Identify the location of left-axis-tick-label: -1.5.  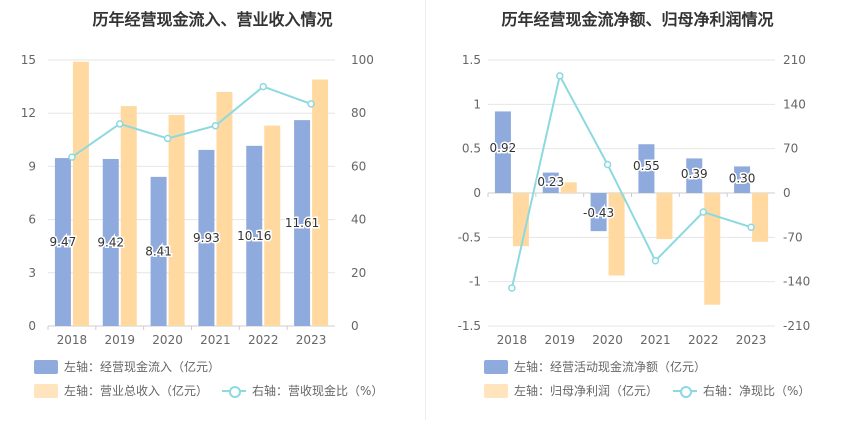
(469, 326).